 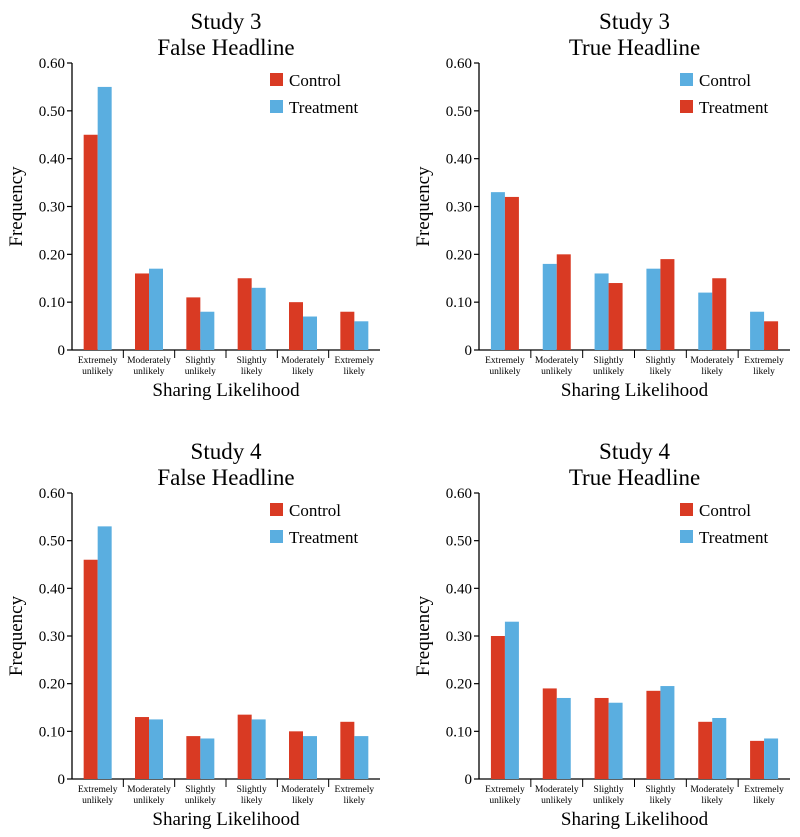 What do you see at coordinates (459, 112) in the screenshot?
I see `y-tick-label: 0.50` at bounding box center [459, 112].